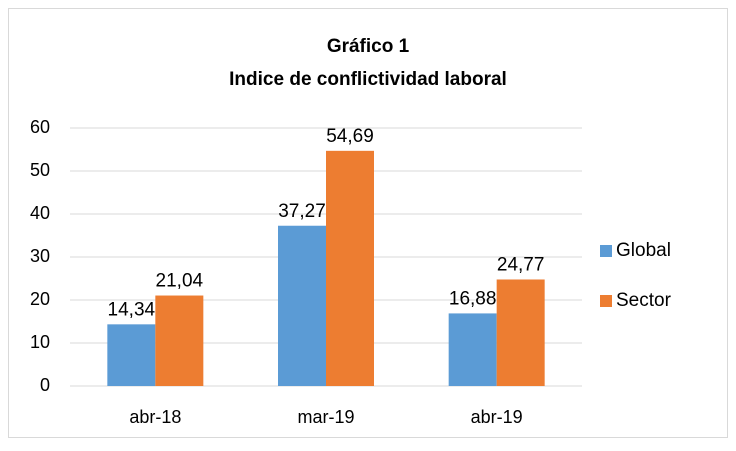 This screenshot has width=736, height=451. Describe the element at coordinates (40, 127) in the screenshot. I see `y-tick-label: 60` at that location.